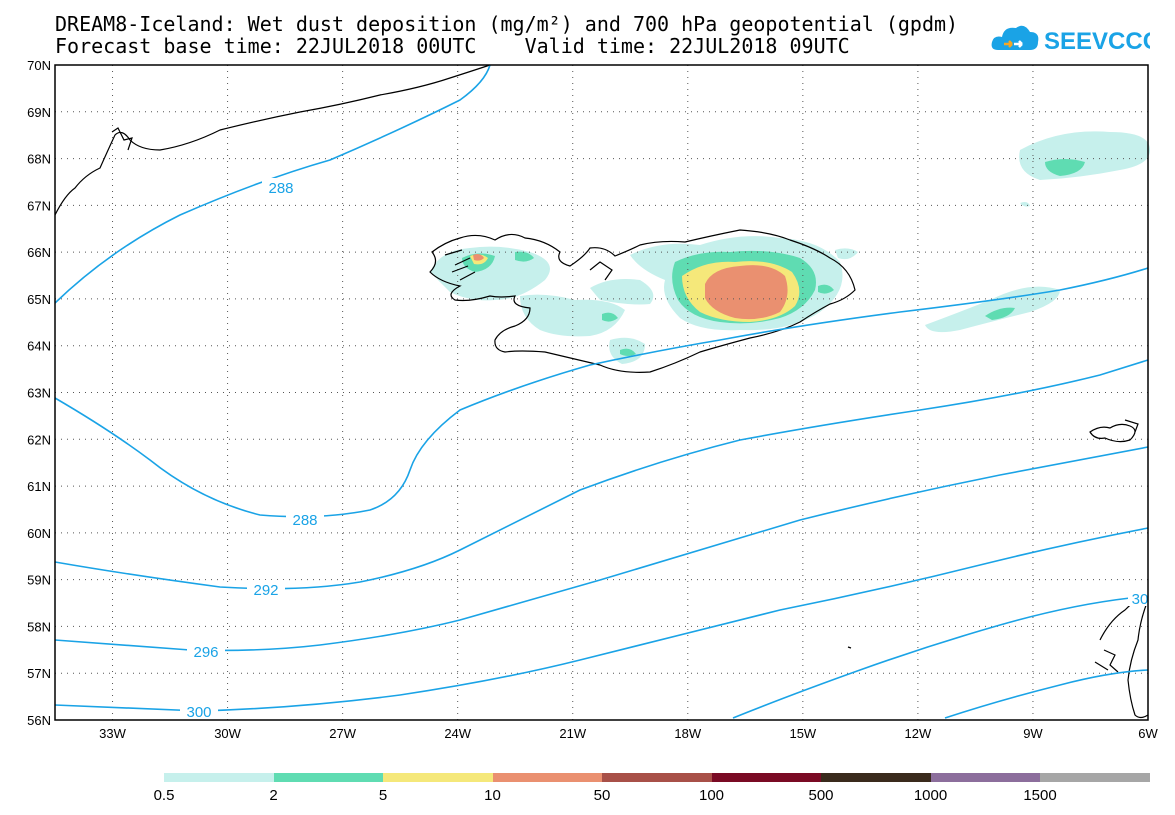 The width and height of the screenshot is (1175, 815). What do you see at coordinates (492, 795) in the screenshot?
I see `colorbar-label: 10` at bounding box center [492, 795].